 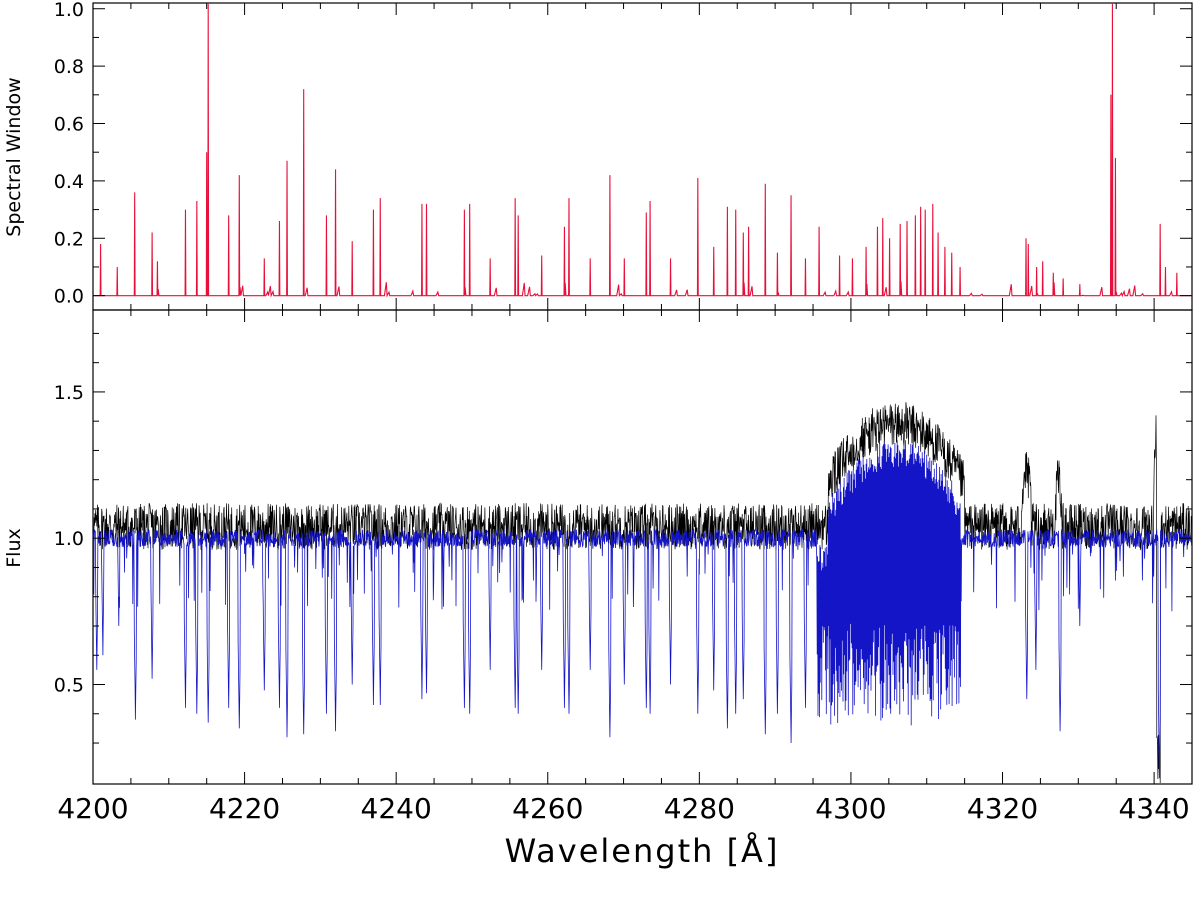 What do you see at coordinates (69, 125) in the screenshot?
I see `top-y-tick-label: 0.6` at bounding box center [69, 125].